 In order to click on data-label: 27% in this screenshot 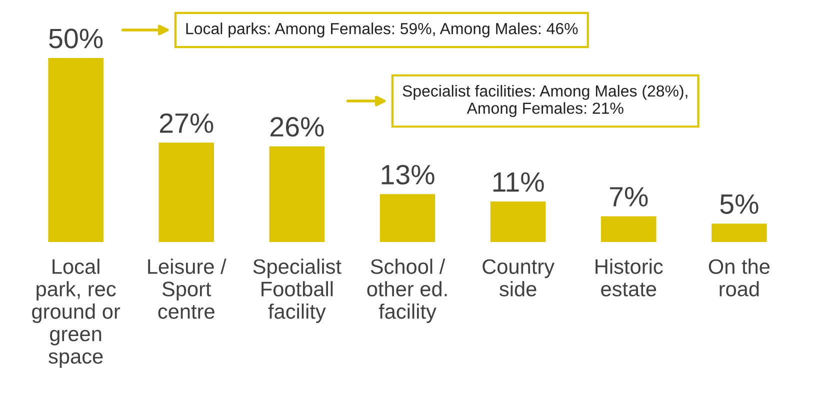, I will do `click(187, 123)`.